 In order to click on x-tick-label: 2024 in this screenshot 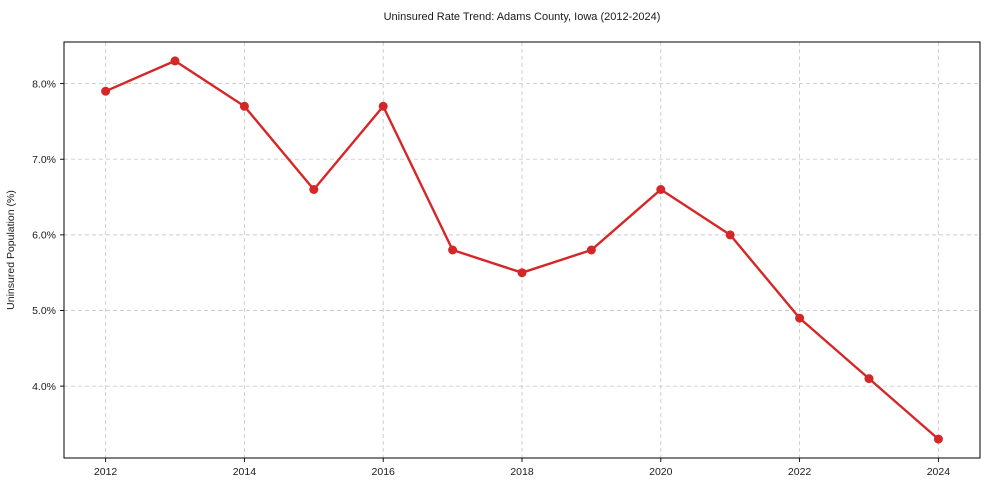, I will do `click(939, 472)`.